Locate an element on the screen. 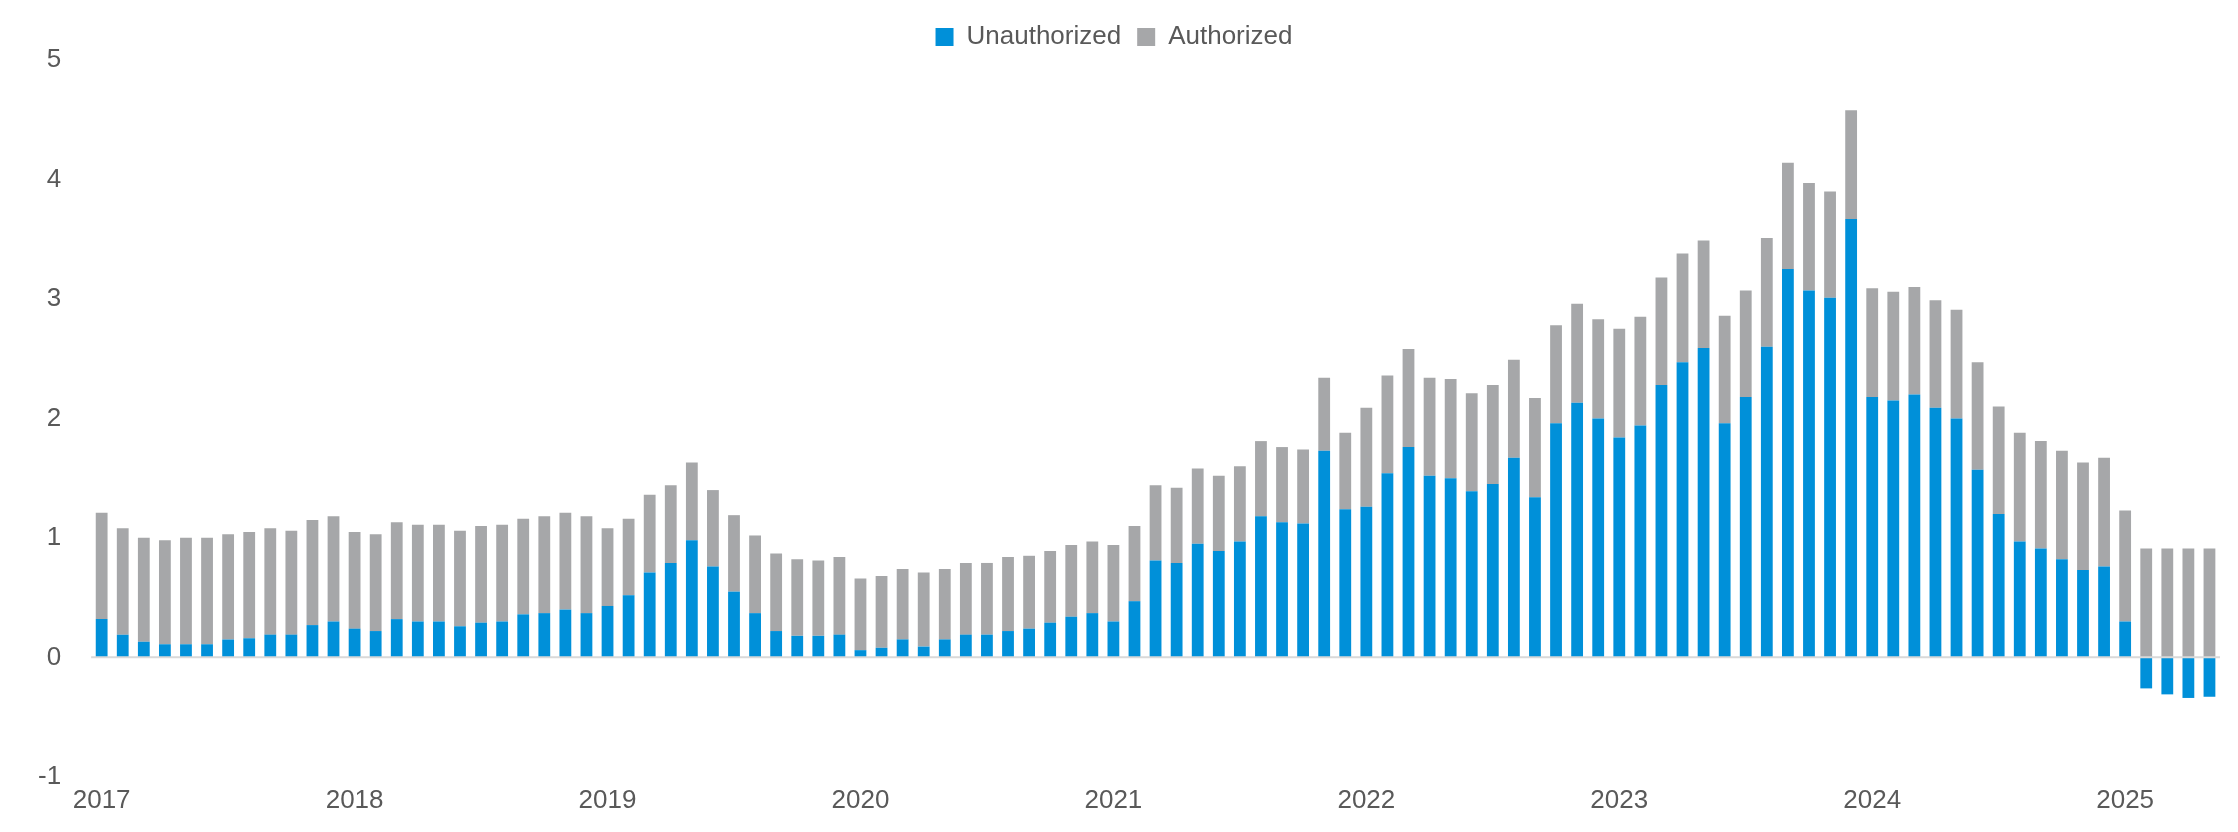  legend-label: Authorized is located at coordinates (1230, 35).